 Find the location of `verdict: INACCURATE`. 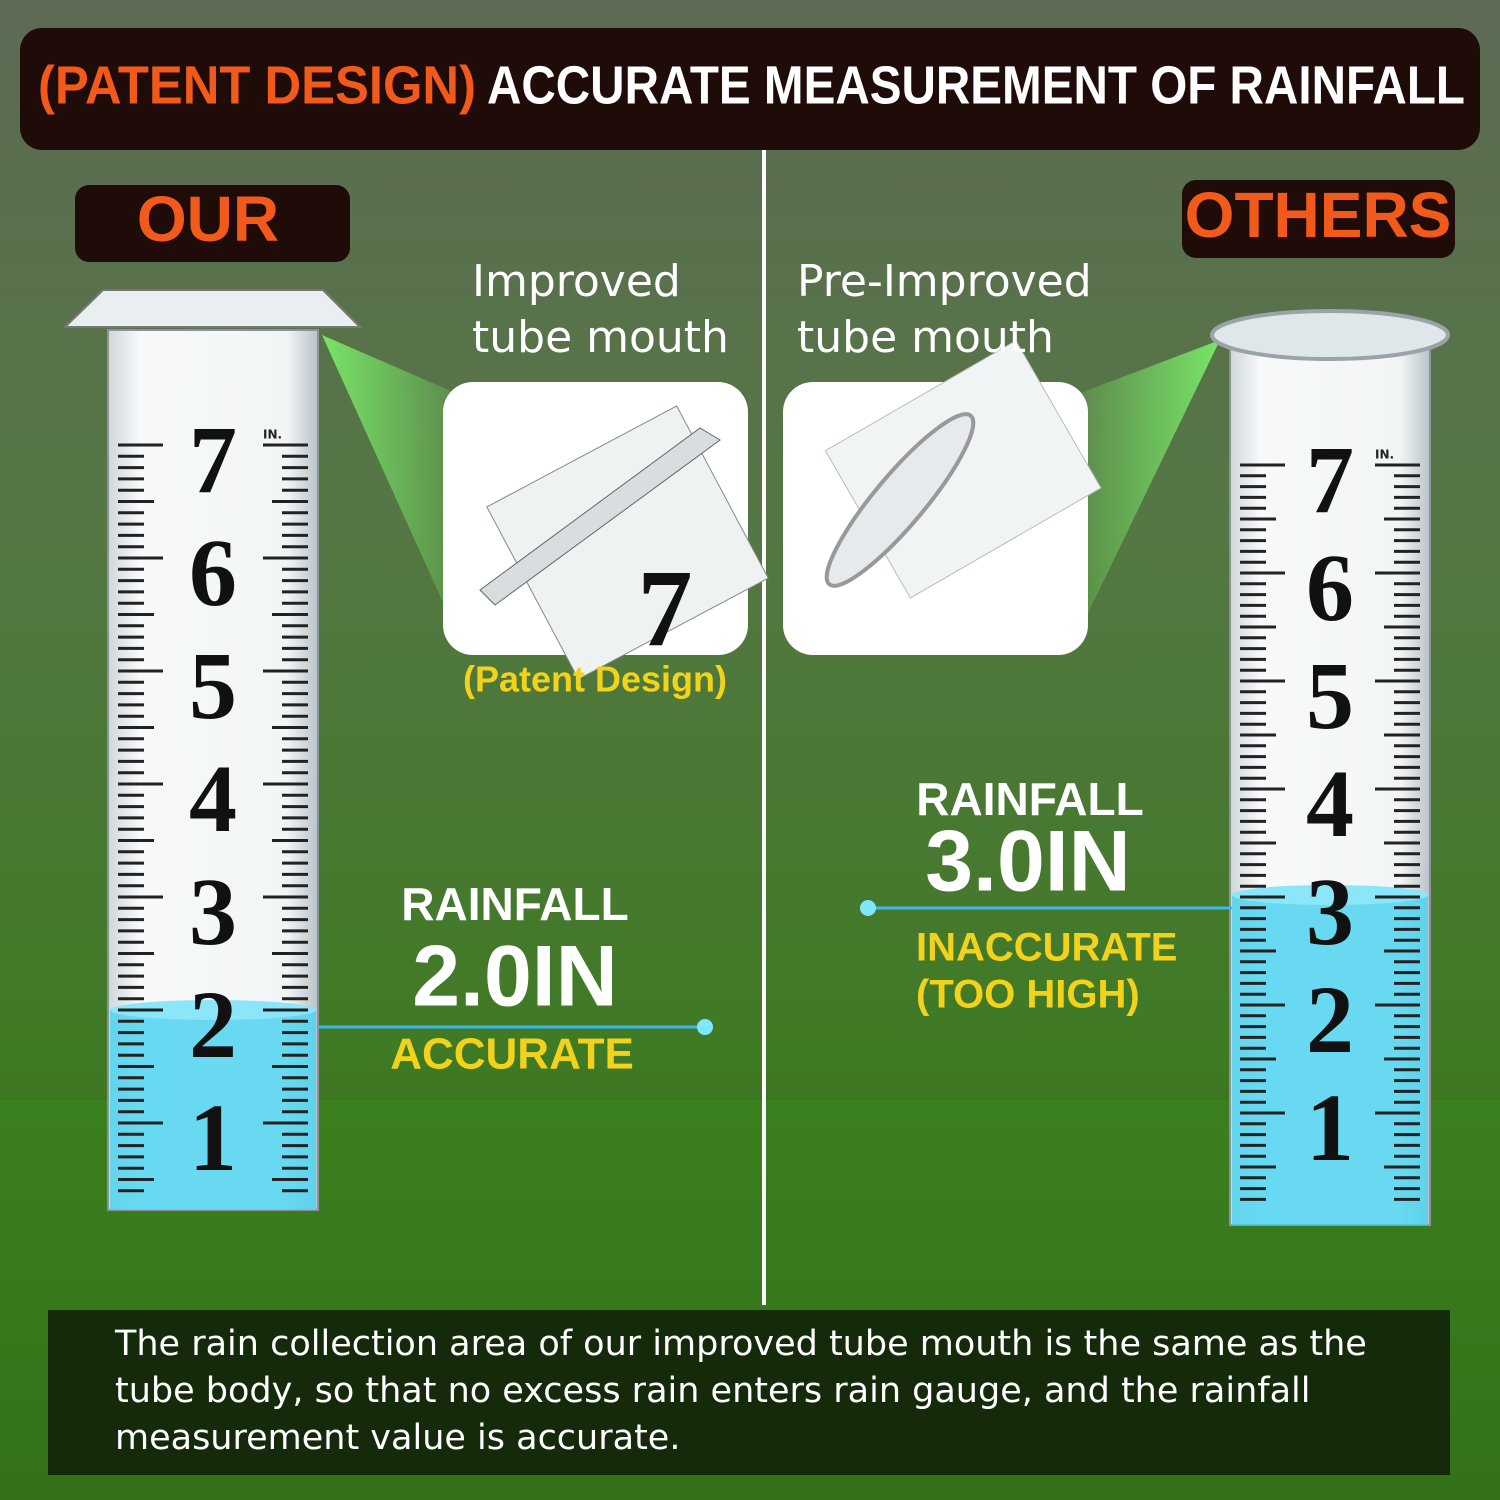

verdict: INACCURATE is located at coordinates (1046, 948).